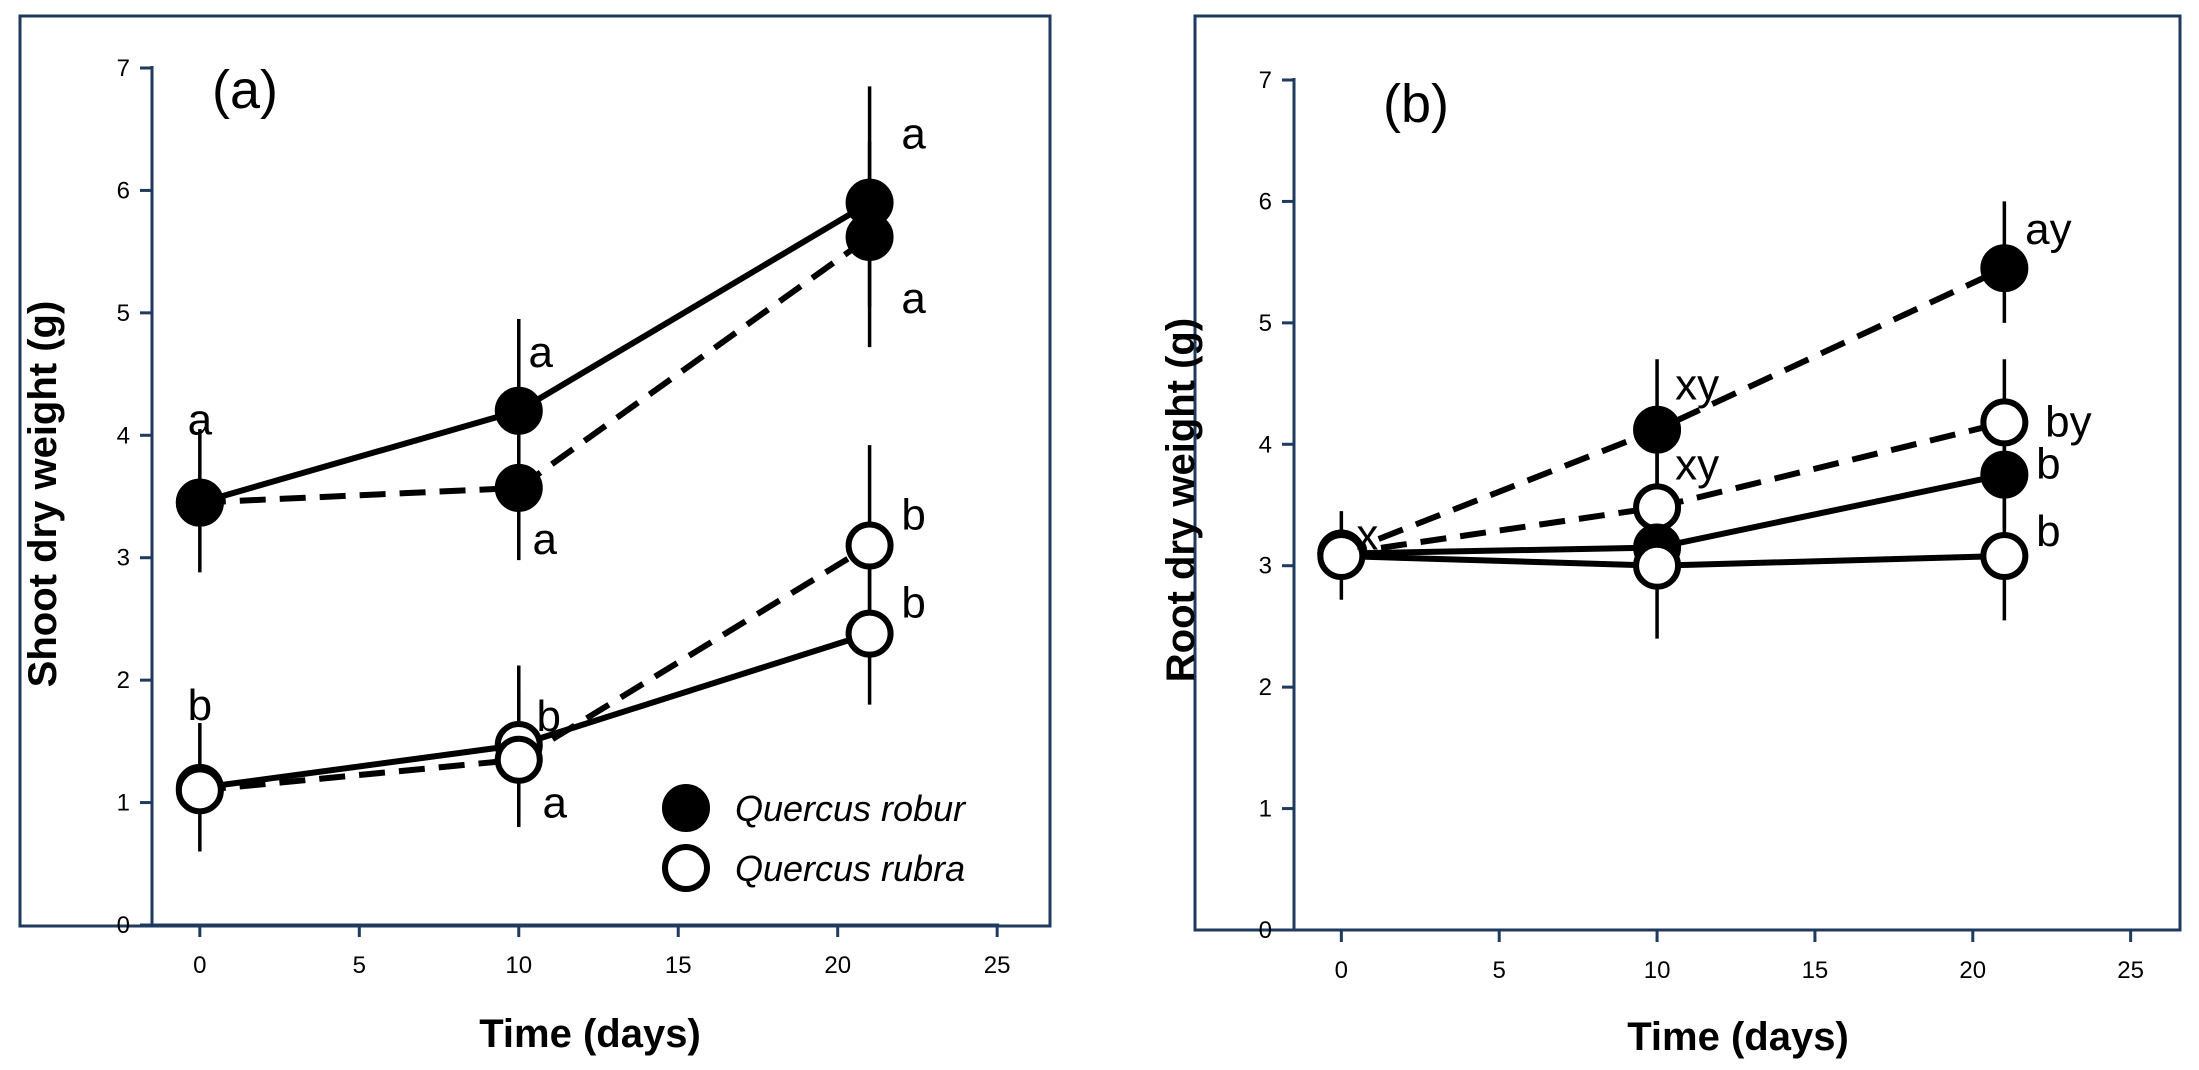 The image size is (2199, 1070). What do you see at coordinates (850, 868) in the screenshot?
I see `legend-label: Quercus rubra` at bounding box center [850, 868].